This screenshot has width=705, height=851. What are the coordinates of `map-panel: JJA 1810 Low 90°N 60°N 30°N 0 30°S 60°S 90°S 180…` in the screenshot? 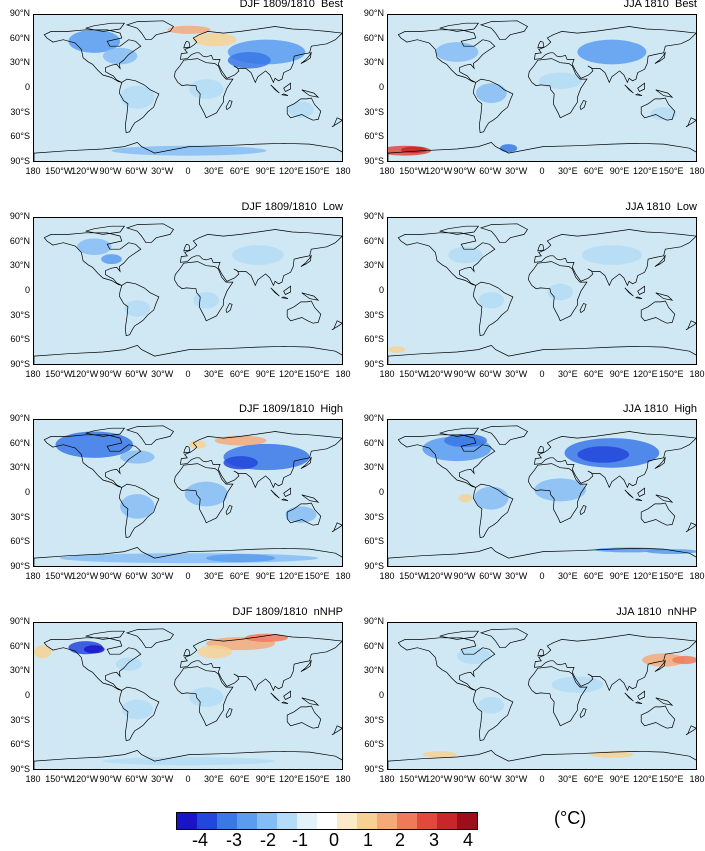 It's located at (534, 290).